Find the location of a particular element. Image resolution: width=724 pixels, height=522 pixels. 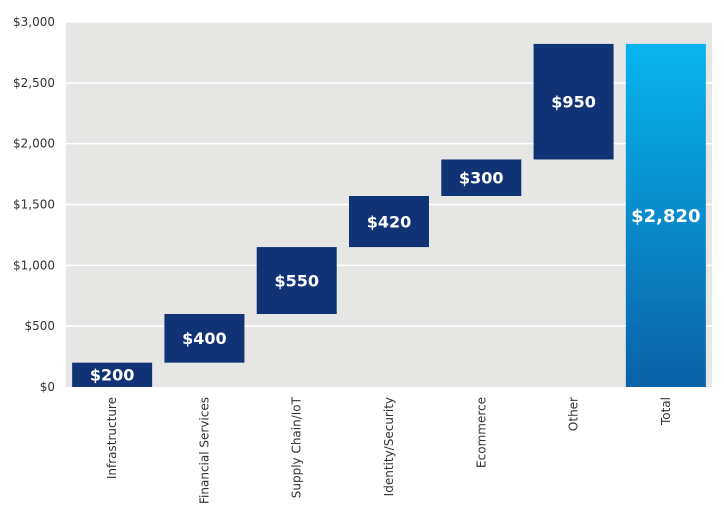

bar-value-label: $420 is located at coordinates (389, 221).